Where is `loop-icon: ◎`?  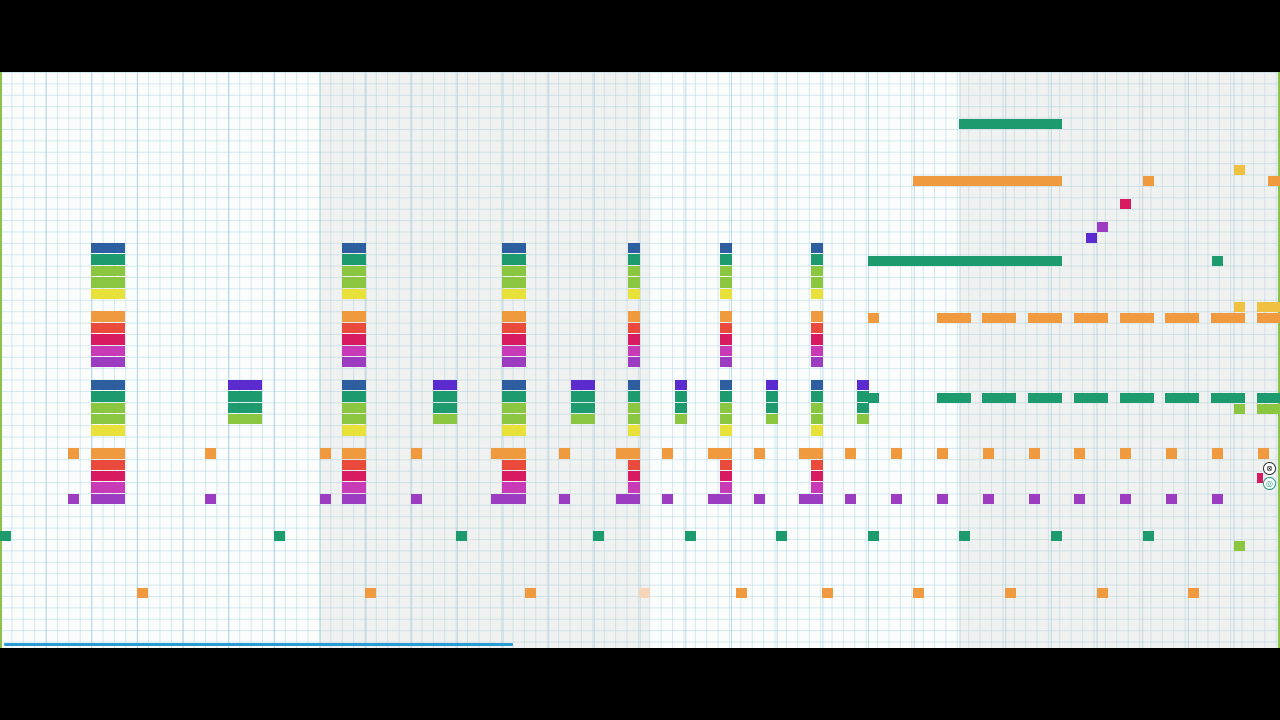 loop-icon: ◎ is located at coordinates (1269, 483).